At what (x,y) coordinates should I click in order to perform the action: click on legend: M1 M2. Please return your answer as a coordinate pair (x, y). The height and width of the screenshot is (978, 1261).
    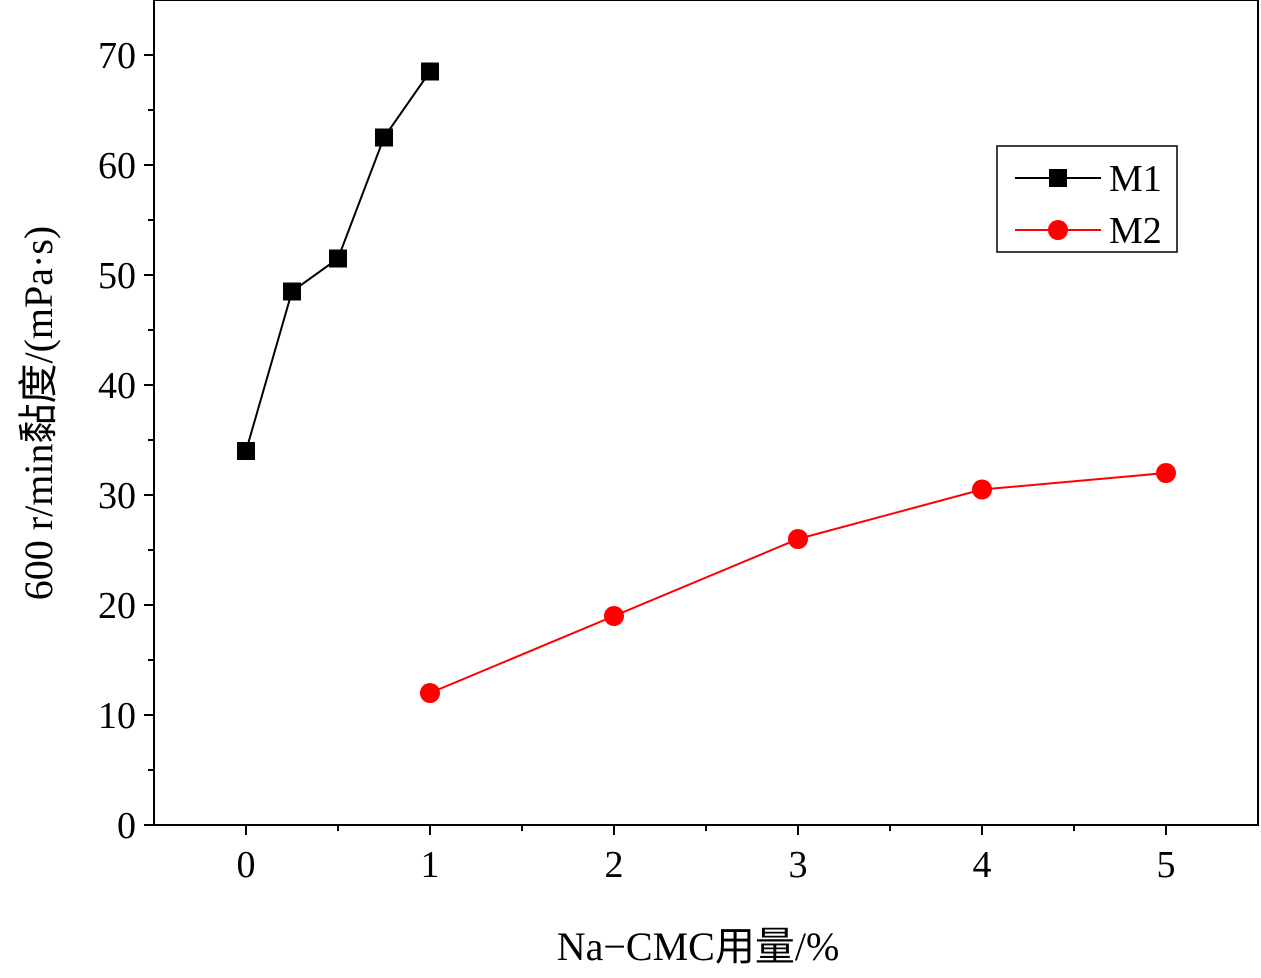
    Looking at the image, I should click on (1087, 199).